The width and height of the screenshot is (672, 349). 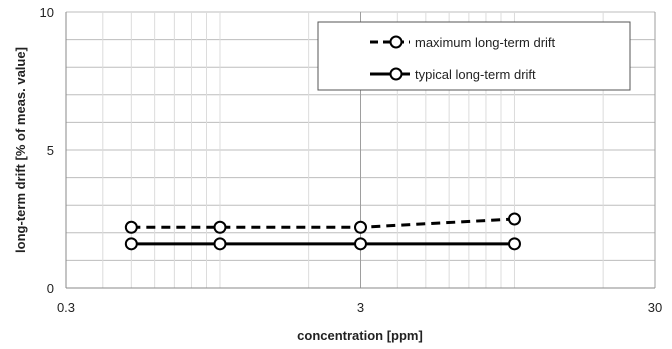 What do you see at coordinates (47, 12) in the screenshot?
I see `y-tick-label: 10` at bounding box center [47, 12].